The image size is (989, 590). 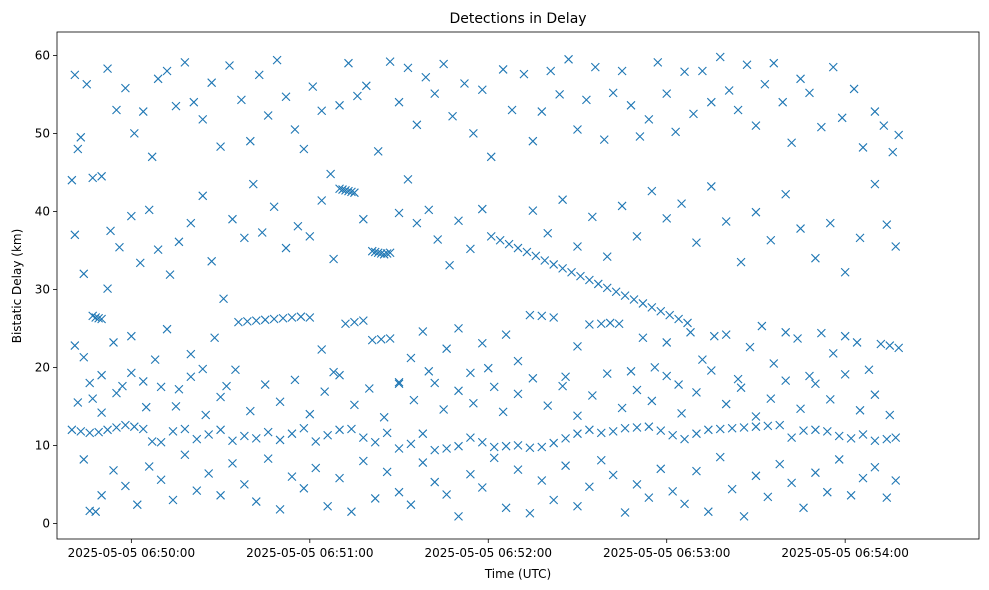 I want to click on y-tick-label: 20, so click(x=42, y=367).